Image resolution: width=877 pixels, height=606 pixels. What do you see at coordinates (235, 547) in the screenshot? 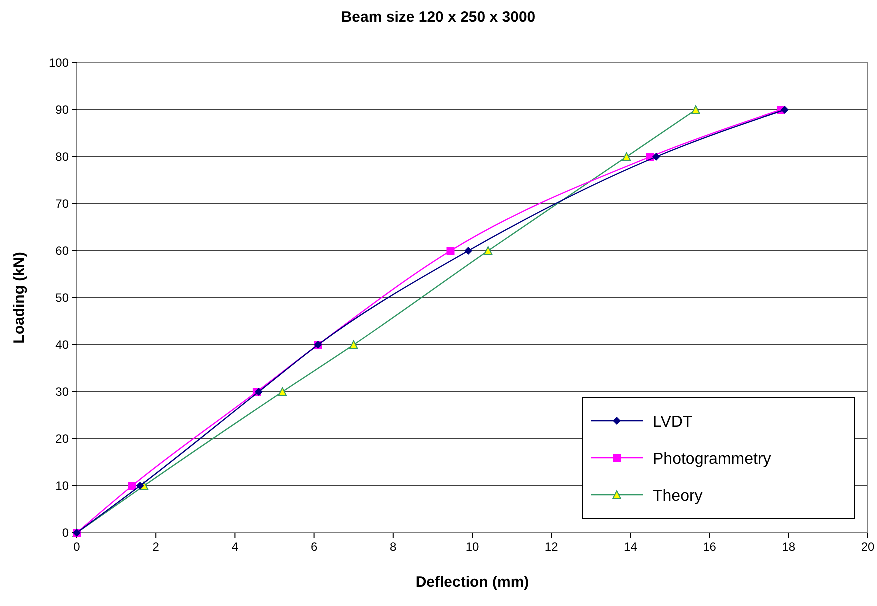
I see `x-tick-label: 4` at bounding box center [235, 547].